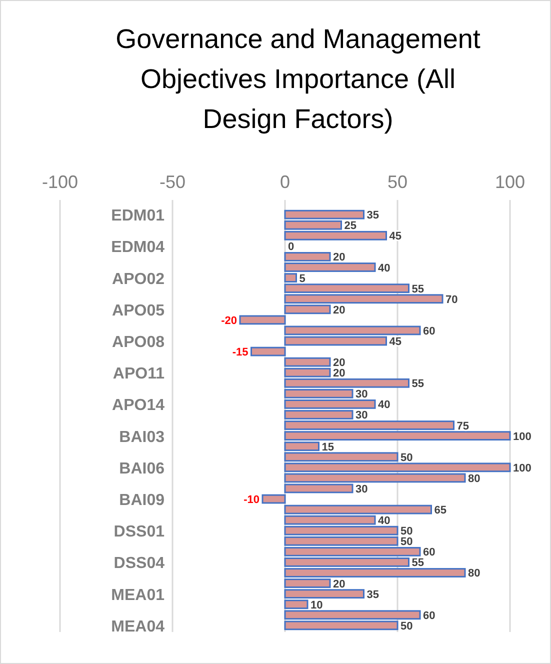 The width and height of the screenshot is (551, 664). I want to click on y-tick-label: APO05, so click(138, 311).